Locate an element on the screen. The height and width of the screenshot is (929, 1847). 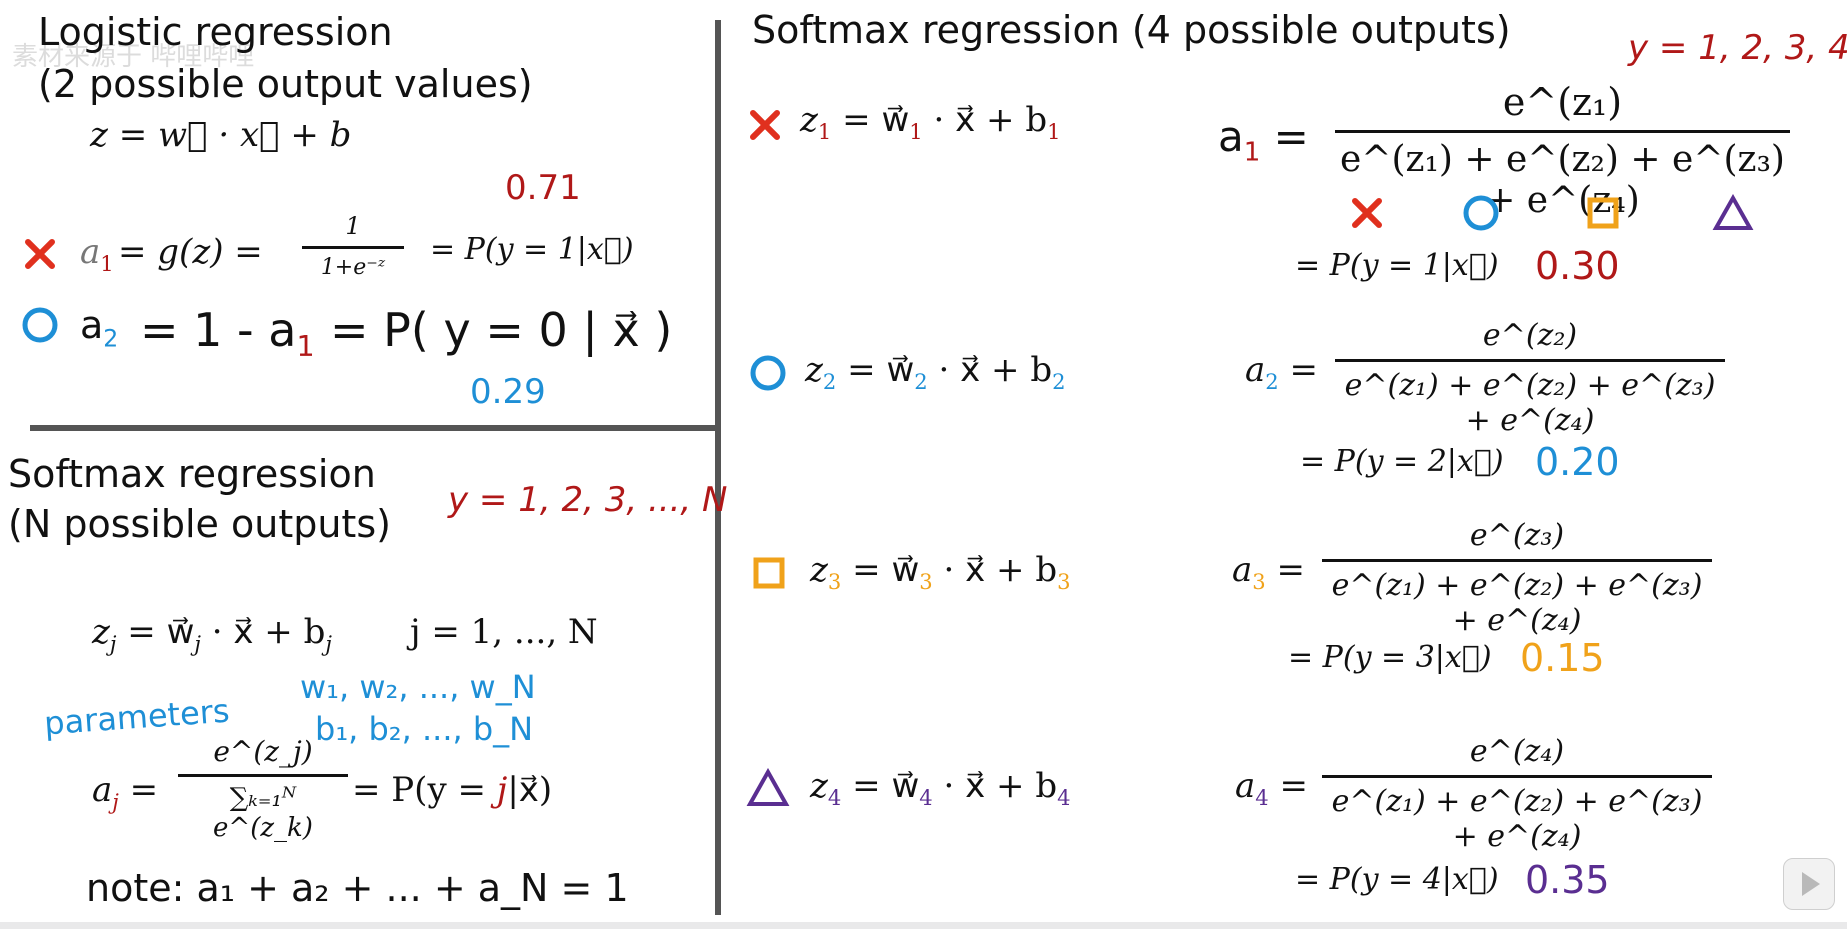
logistic-a2-label: a2 is located at coordinates (99, 328).